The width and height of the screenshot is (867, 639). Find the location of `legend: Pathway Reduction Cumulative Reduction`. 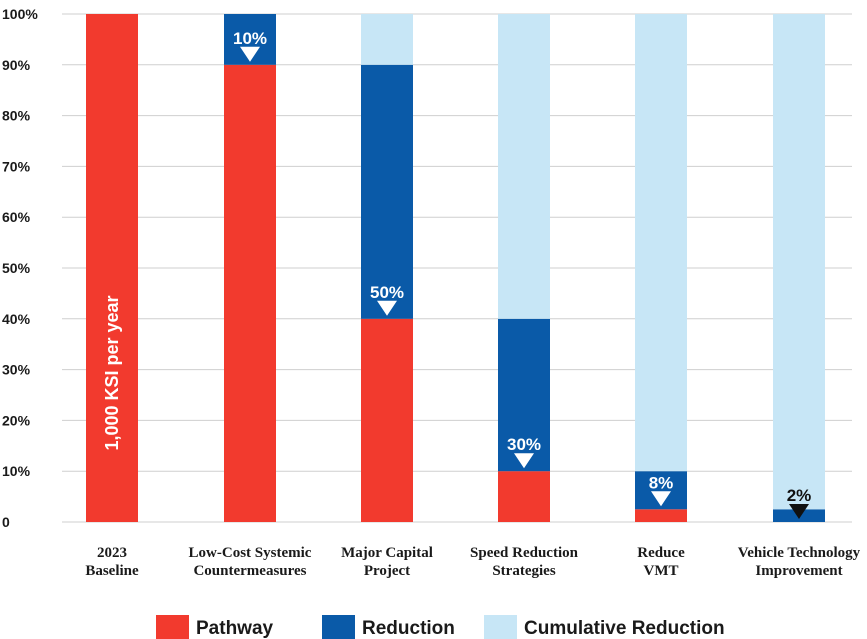

legend: Pathway Reduction Cumulative Reduction is located at coordinates (440, 627).